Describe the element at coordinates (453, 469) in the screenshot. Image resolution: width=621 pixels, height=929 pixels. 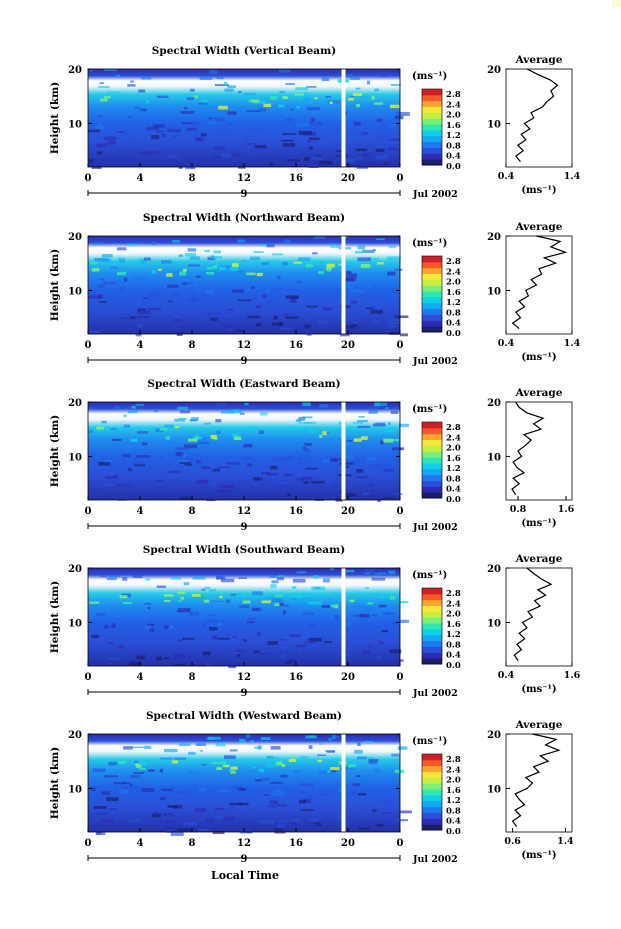
I see `colorbar-tick-label: 1.2` at that location.